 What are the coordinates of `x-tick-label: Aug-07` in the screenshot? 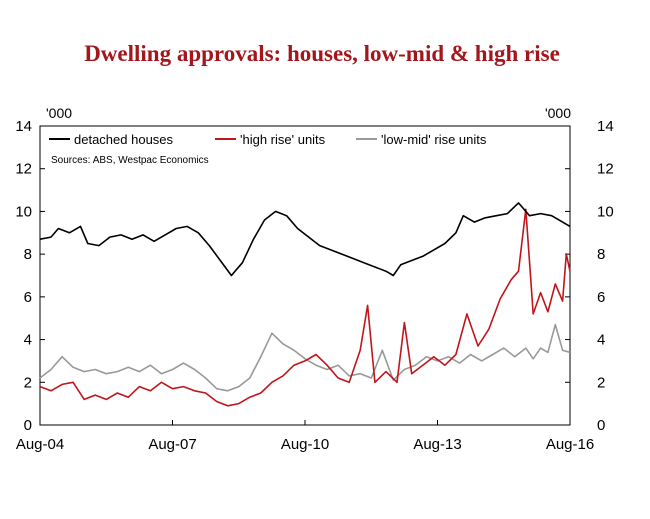 It's located at (172, 444).